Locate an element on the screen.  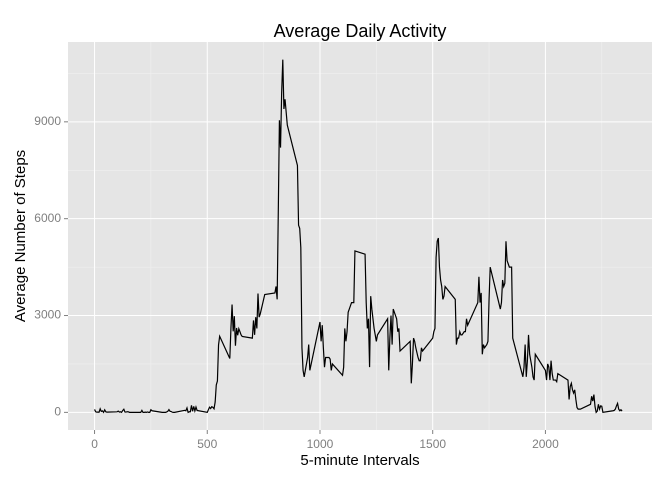
x-tick-label: 500 is located at coordinates (207, 444).